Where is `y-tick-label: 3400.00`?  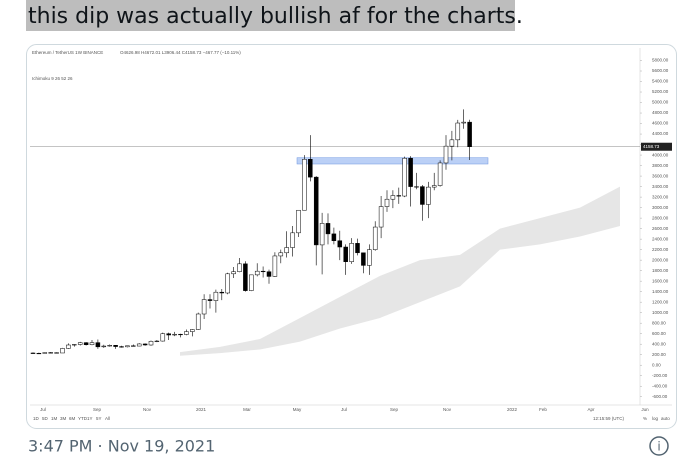
y-tick-label: 3400.00 is located at coordinates (660, 186).